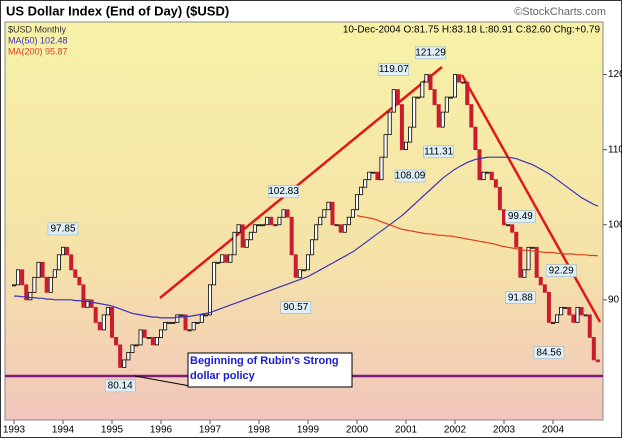 This screenshot has width=622, height=438. Describe the element at coordinates (477, 236) in the screenshot. I see `ma-line` at that location.